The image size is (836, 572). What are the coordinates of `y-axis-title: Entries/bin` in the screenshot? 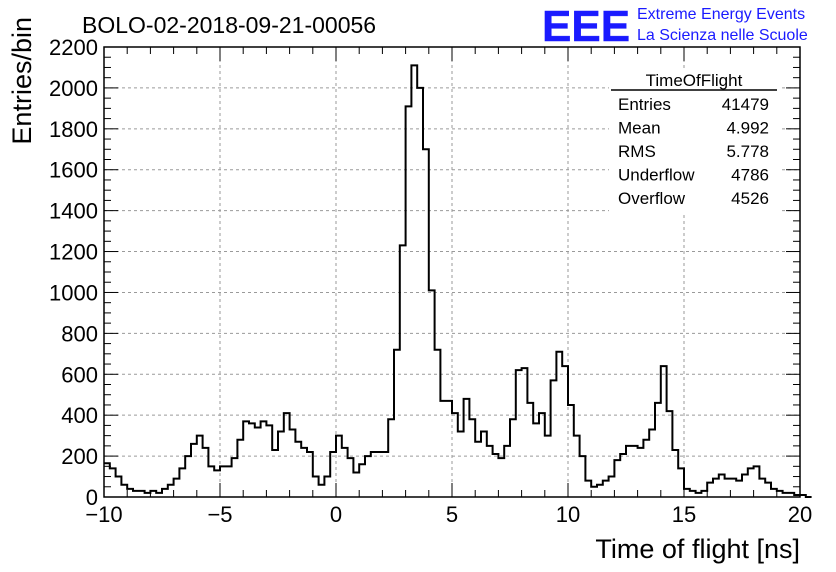 It's located at (22, 81).